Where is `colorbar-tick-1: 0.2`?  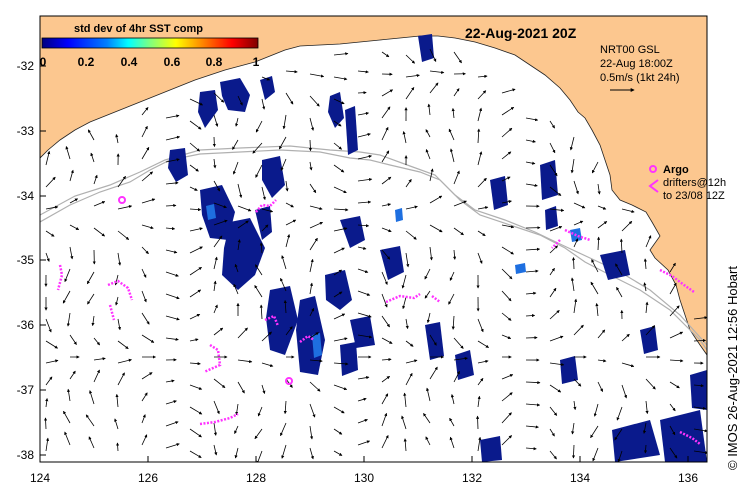 colorbar-tick-1: 0.2 is located at coordinates (86, 62).